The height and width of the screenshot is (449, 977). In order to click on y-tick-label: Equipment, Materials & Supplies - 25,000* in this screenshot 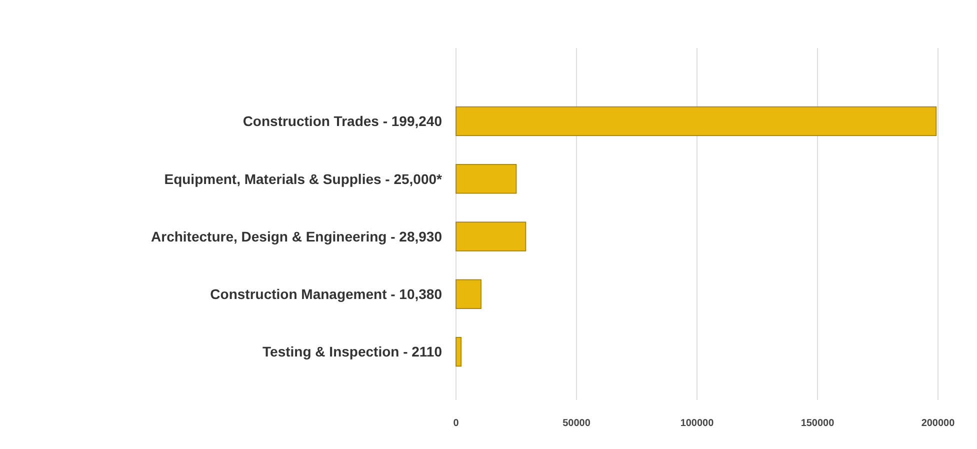, I will do `click(303, 178)`.